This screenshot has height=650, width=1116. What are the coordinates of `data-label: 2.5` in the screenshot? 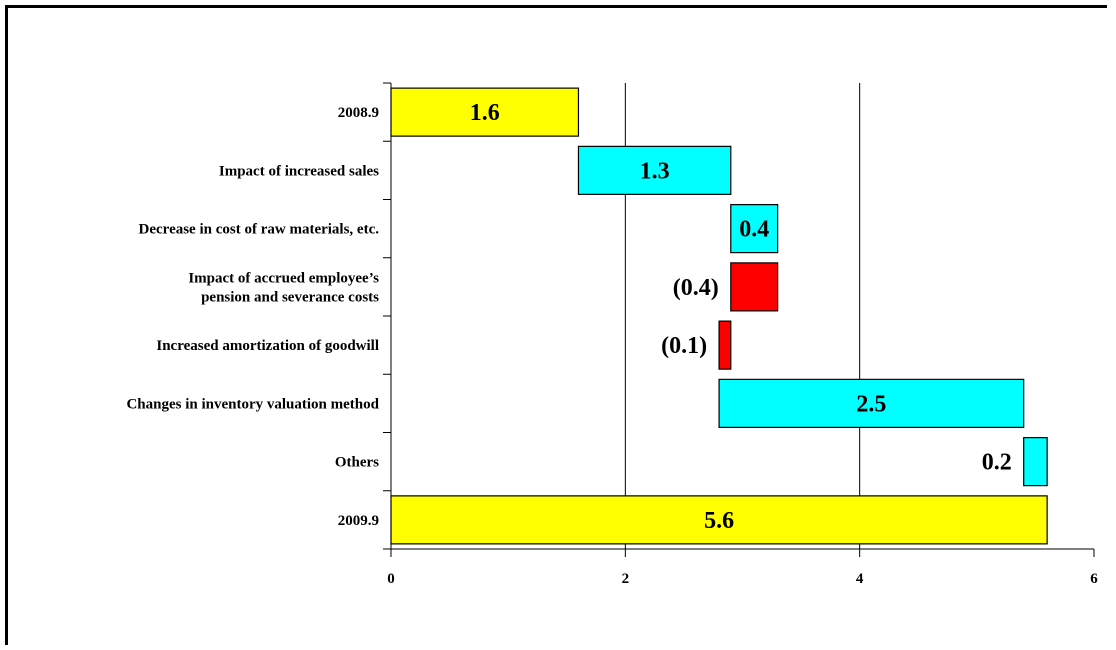 It's located at (871, 404).